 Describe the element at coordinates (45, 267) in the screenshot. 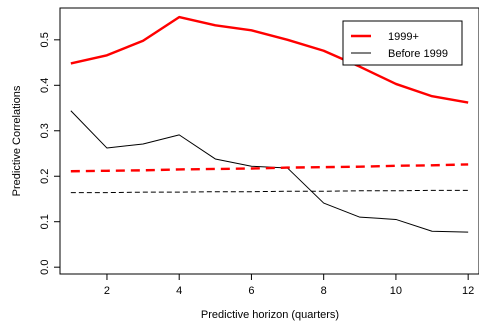

I see `y-tick-label: 0.0` at that location.